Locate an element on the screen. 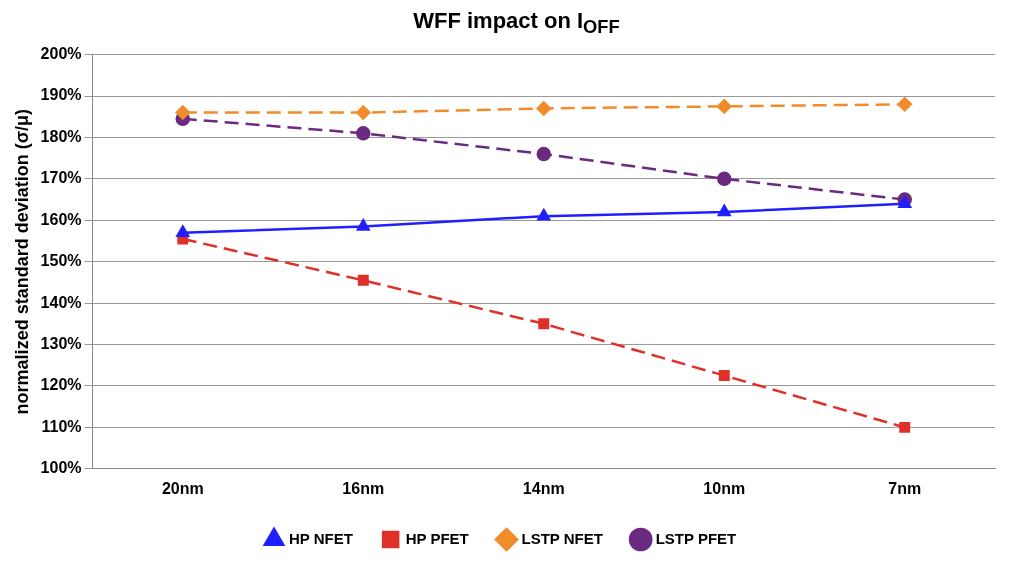 This screenshot has height=569, width=1033. y-tick-label: 110% is located at coordinates (61, 426).